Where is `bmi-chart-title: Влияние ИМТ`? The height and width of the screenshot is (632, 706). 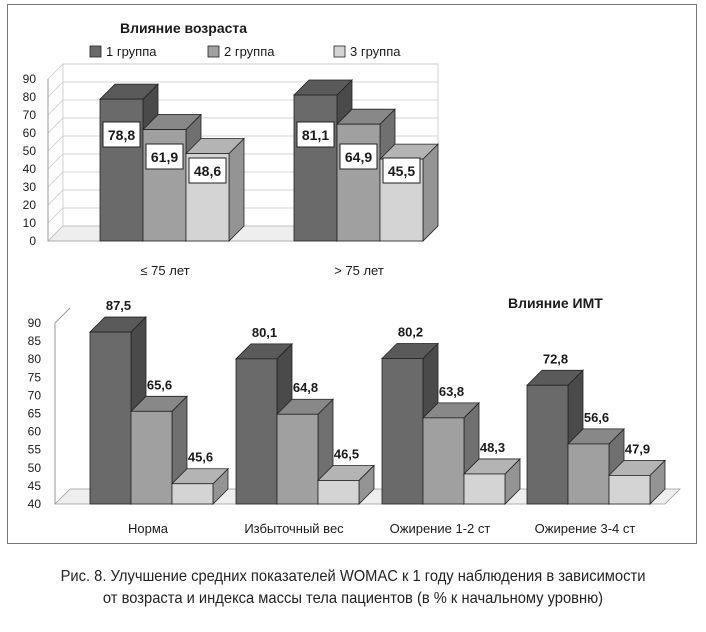
bmi-chart-title: Влияние ИМТ is located at coordinates (555, 303).